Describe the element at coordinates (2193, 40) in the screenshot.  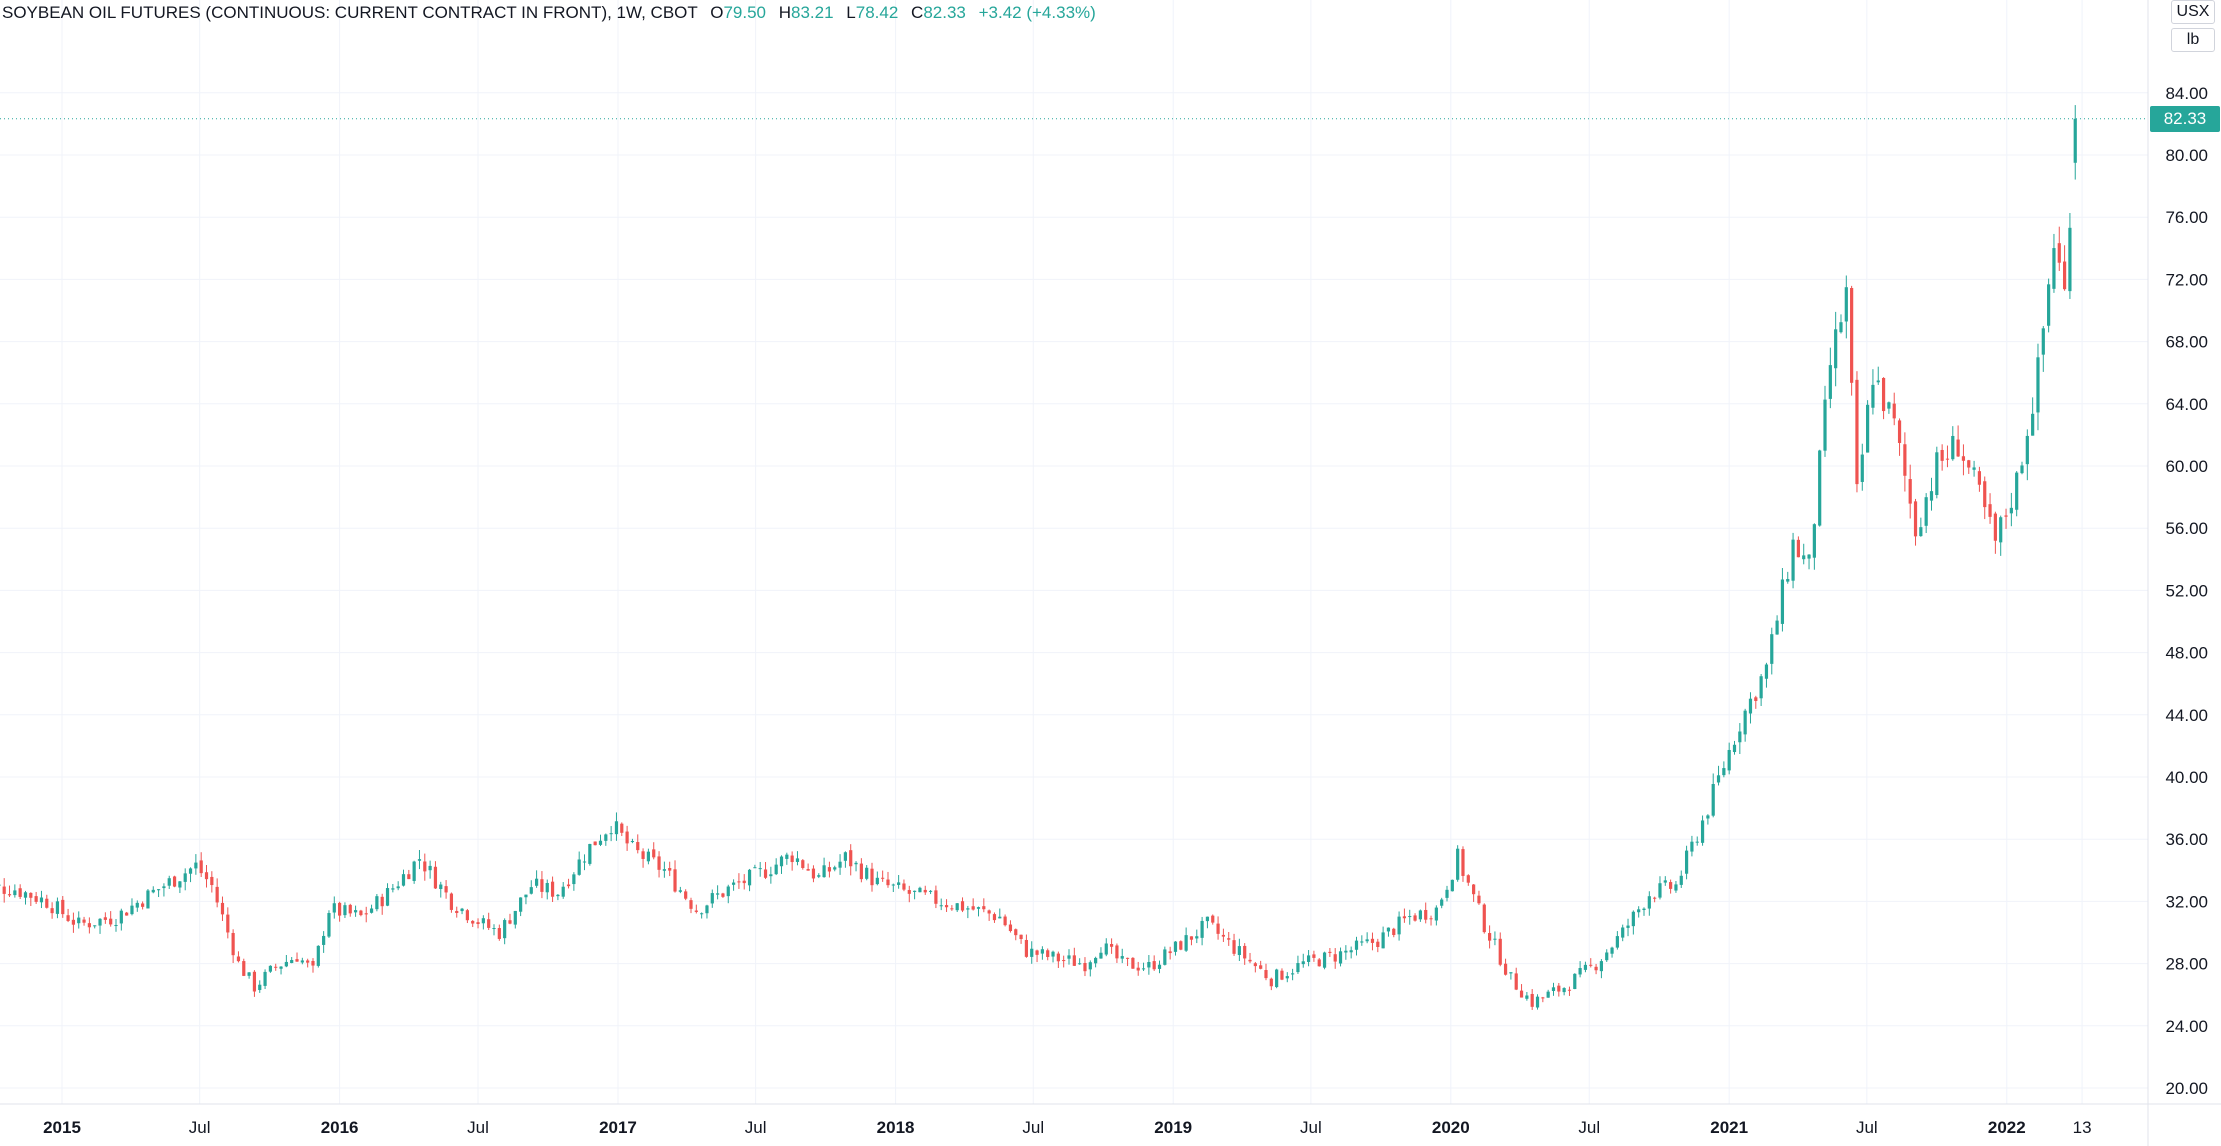
I see `unit-button: lb` at that location.